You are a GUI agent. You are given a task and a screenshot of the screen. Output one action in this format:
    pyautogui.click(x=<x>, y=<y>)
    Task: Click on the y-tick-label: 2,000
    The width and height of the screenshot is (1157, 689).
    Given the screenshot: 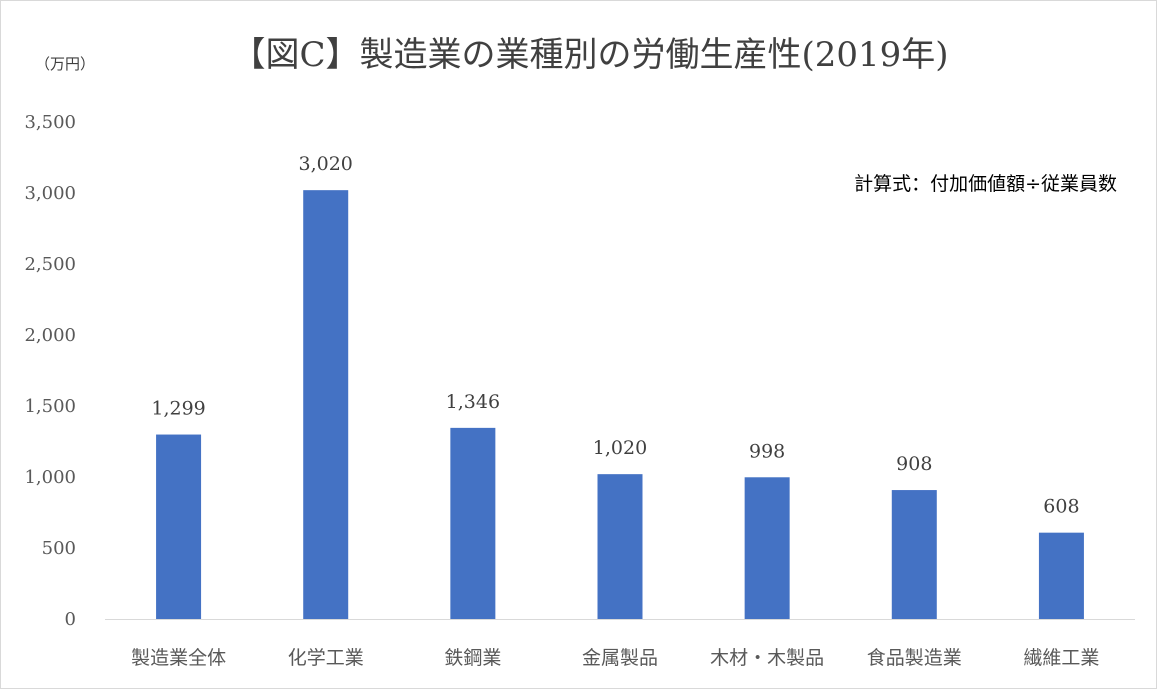 What is the action you would take?
    pyautogui.click(x=50, y=335)
    